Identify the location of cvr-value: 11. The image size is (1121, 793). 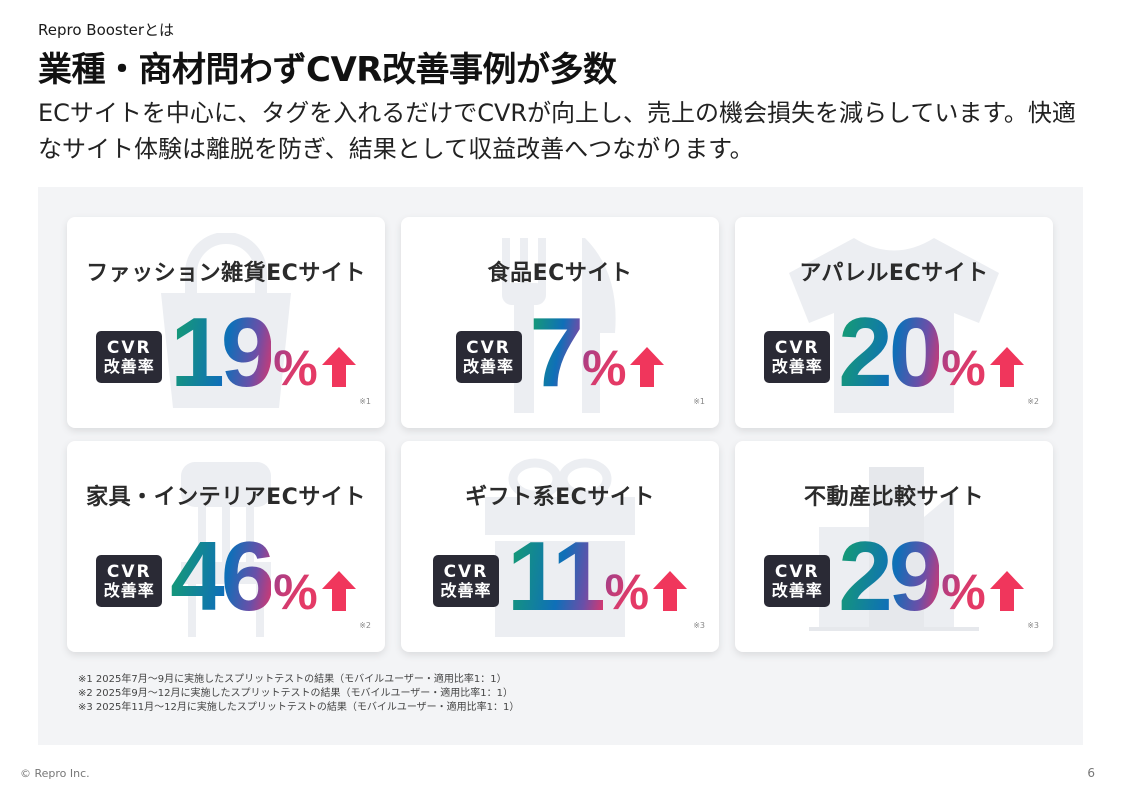
(556, 576).